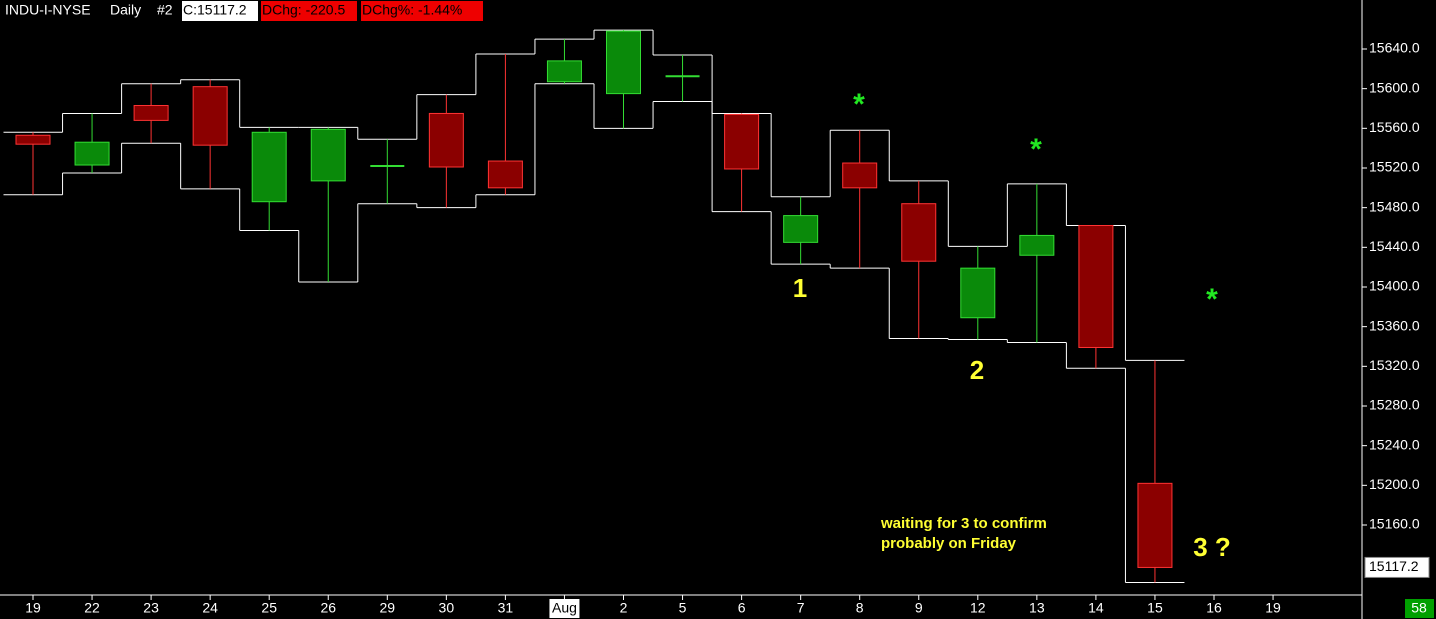 This screenshot has width=1436, height=619. What do you see at coordinates (1394, 286) in the screenshot?
I see `y-tick-label: 15400.0` at bounding box center [1394, 286].